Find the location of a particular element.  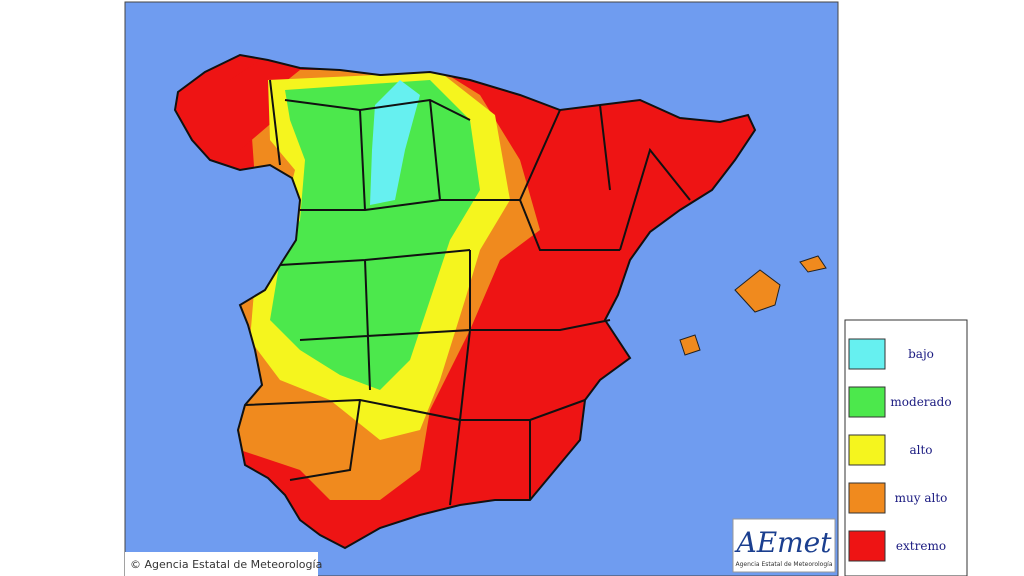

legend-label: moderado is located at coordinates (920, 402).